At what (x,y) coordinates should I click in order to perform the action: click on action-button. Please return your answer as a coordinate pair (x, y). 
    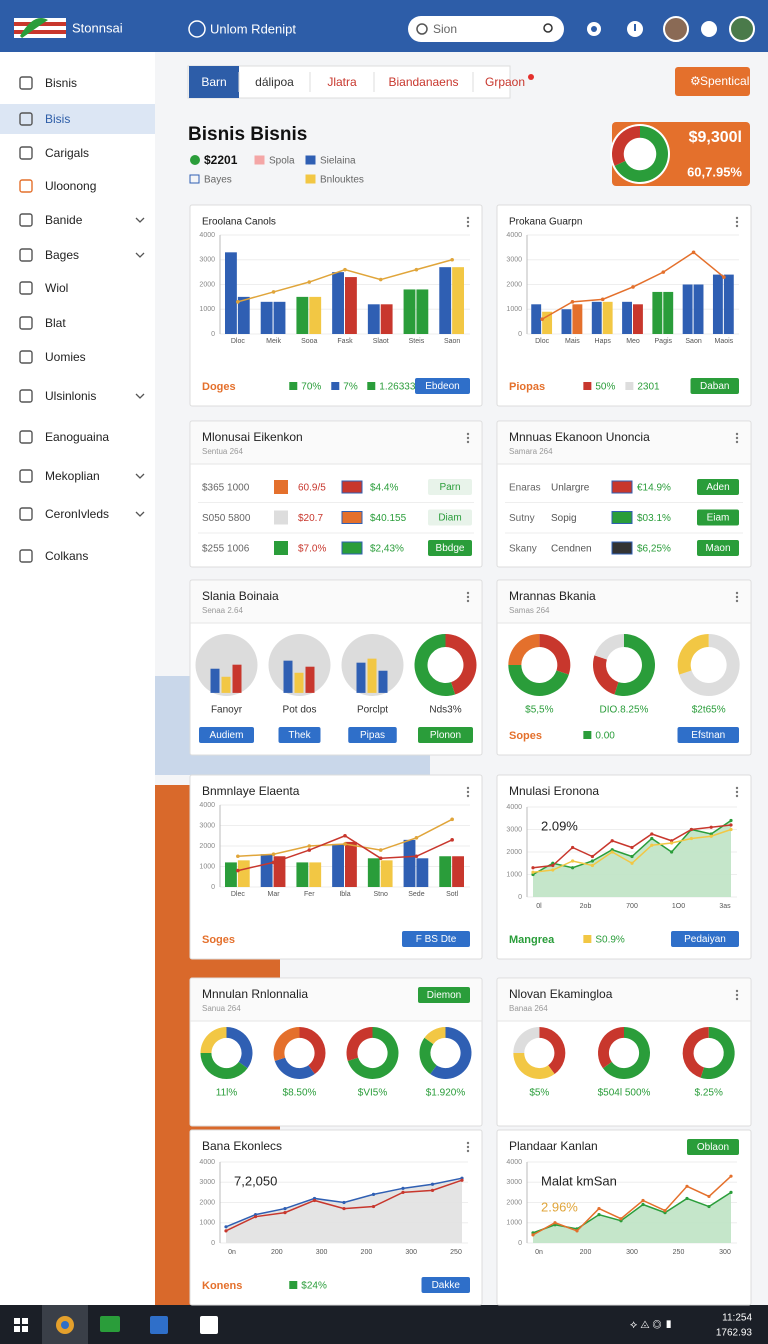
    Looking at the image, I should click on (712, 81).